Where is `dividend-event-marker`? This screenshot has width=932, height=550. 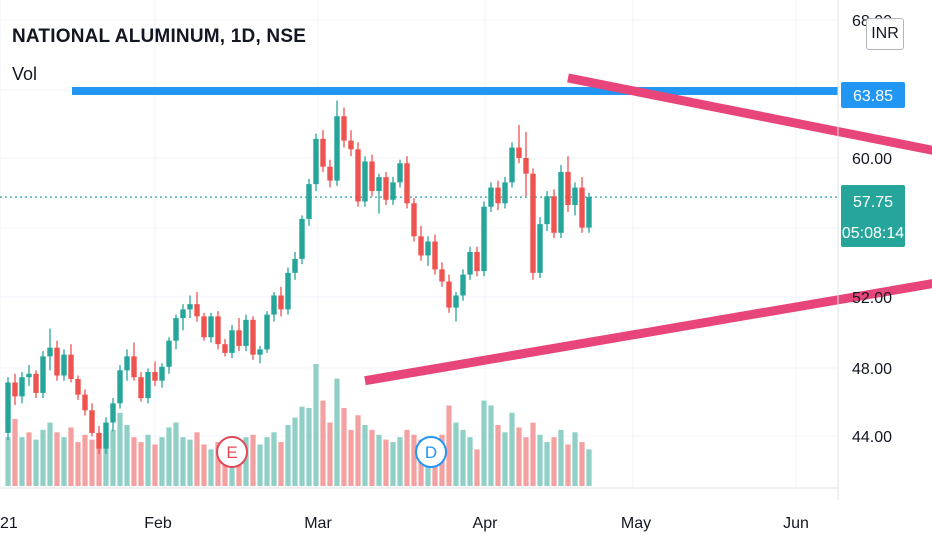 dividend-event-marker is located at coordinates (431, 452).